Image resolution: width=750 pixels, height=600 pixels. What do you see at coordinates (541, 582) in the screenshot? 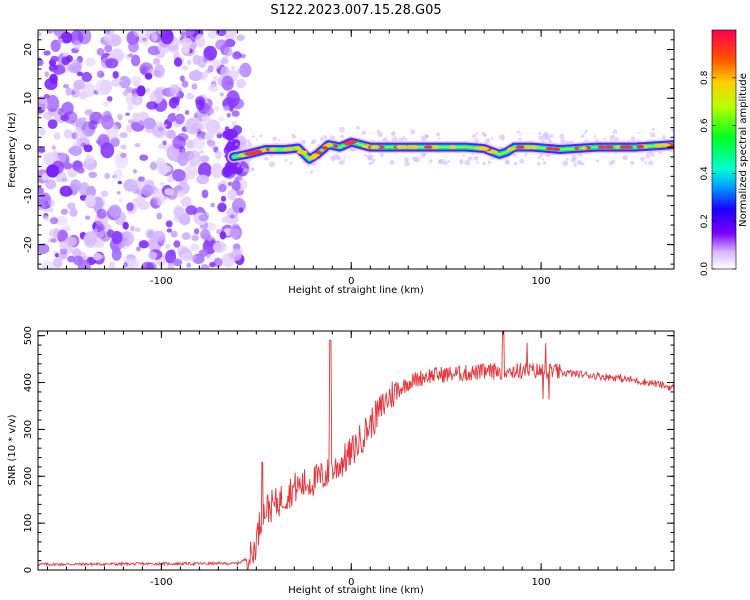
I see `snr-xtick-label: 100` at bounding box center [541, 582].